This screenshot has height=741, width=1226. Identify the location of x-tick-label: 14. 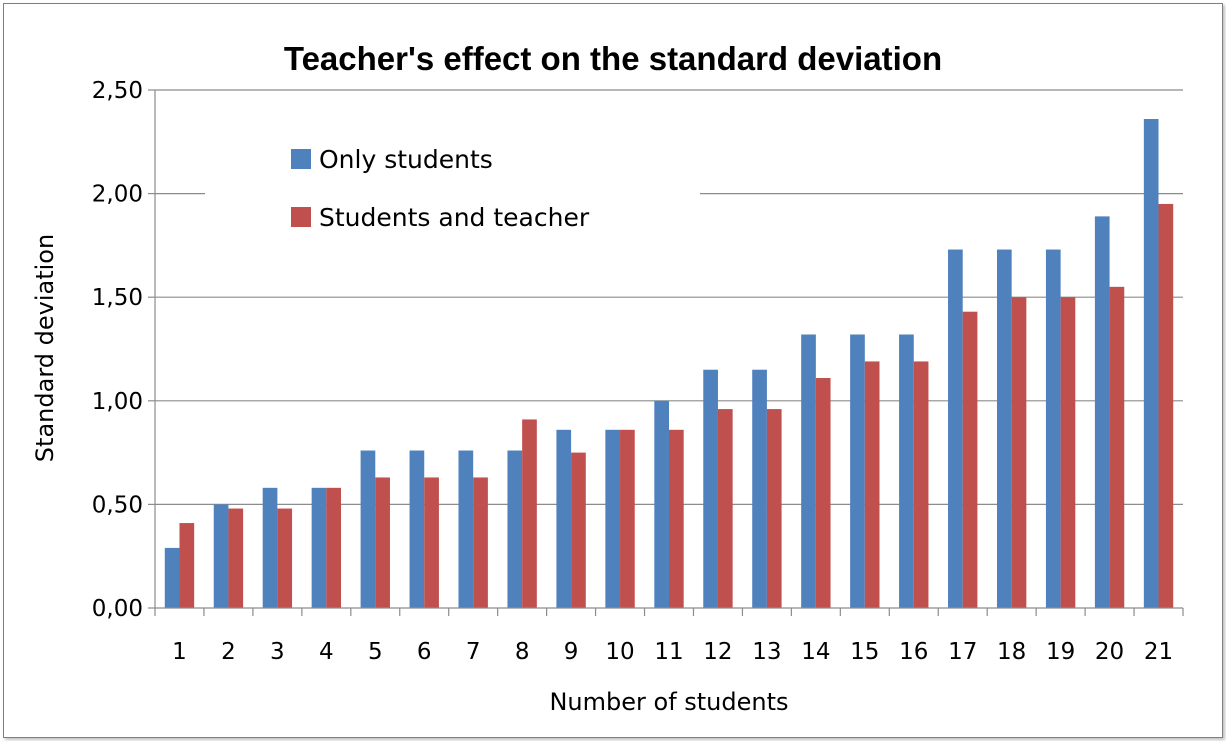
(815, 652).